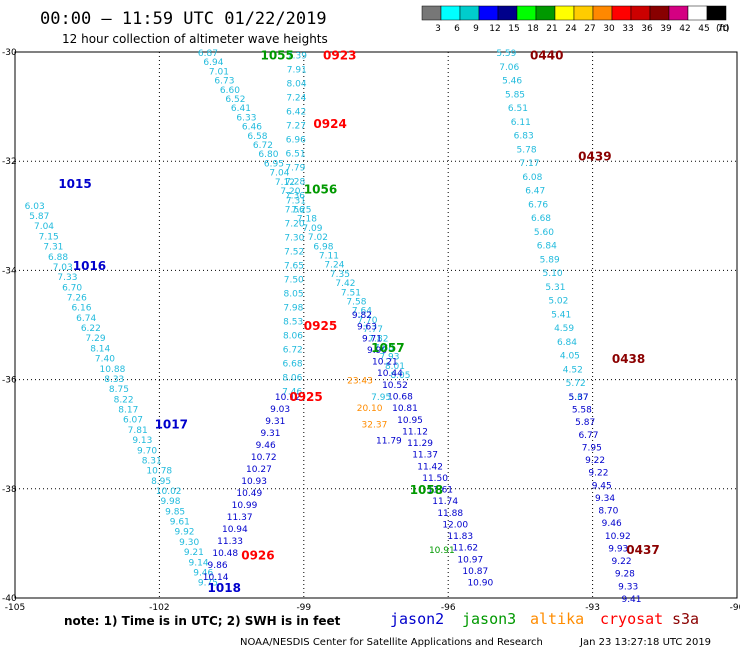 The width and height of the screenshot is (740, 650). What do you see at coordinates (448, 608) in the screenshot?
I see `x-tick-label: -96` at bounding box center [448, 608].